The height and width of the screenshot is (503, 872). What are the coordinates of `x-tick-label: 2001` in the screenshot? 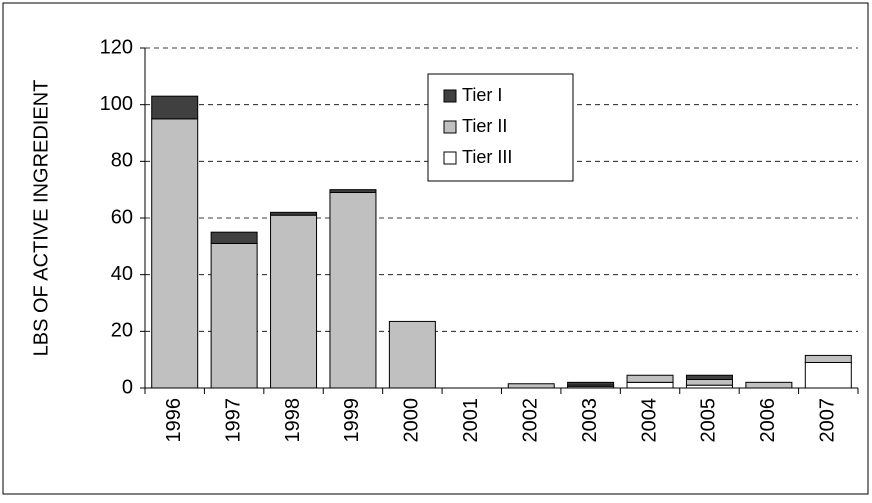 It's located at (471, 420).